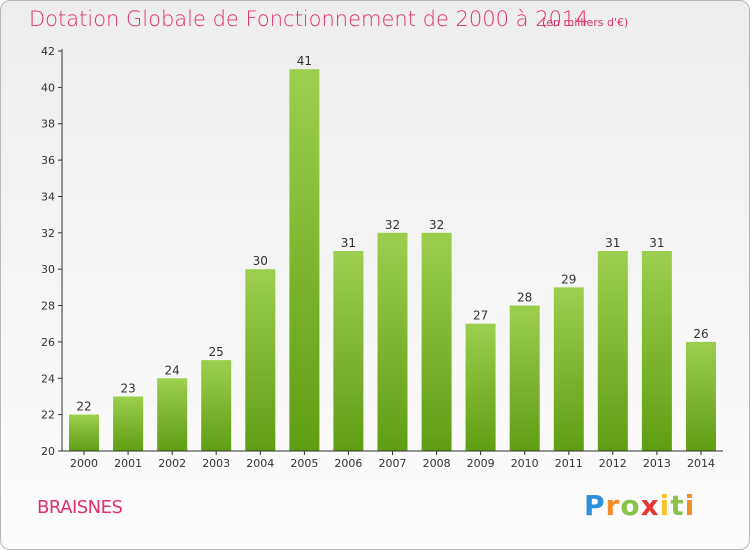  What do you see at coordinates (524, 378) in the screenshot?
I see `bar-2010` at bounding box center [524, 378].